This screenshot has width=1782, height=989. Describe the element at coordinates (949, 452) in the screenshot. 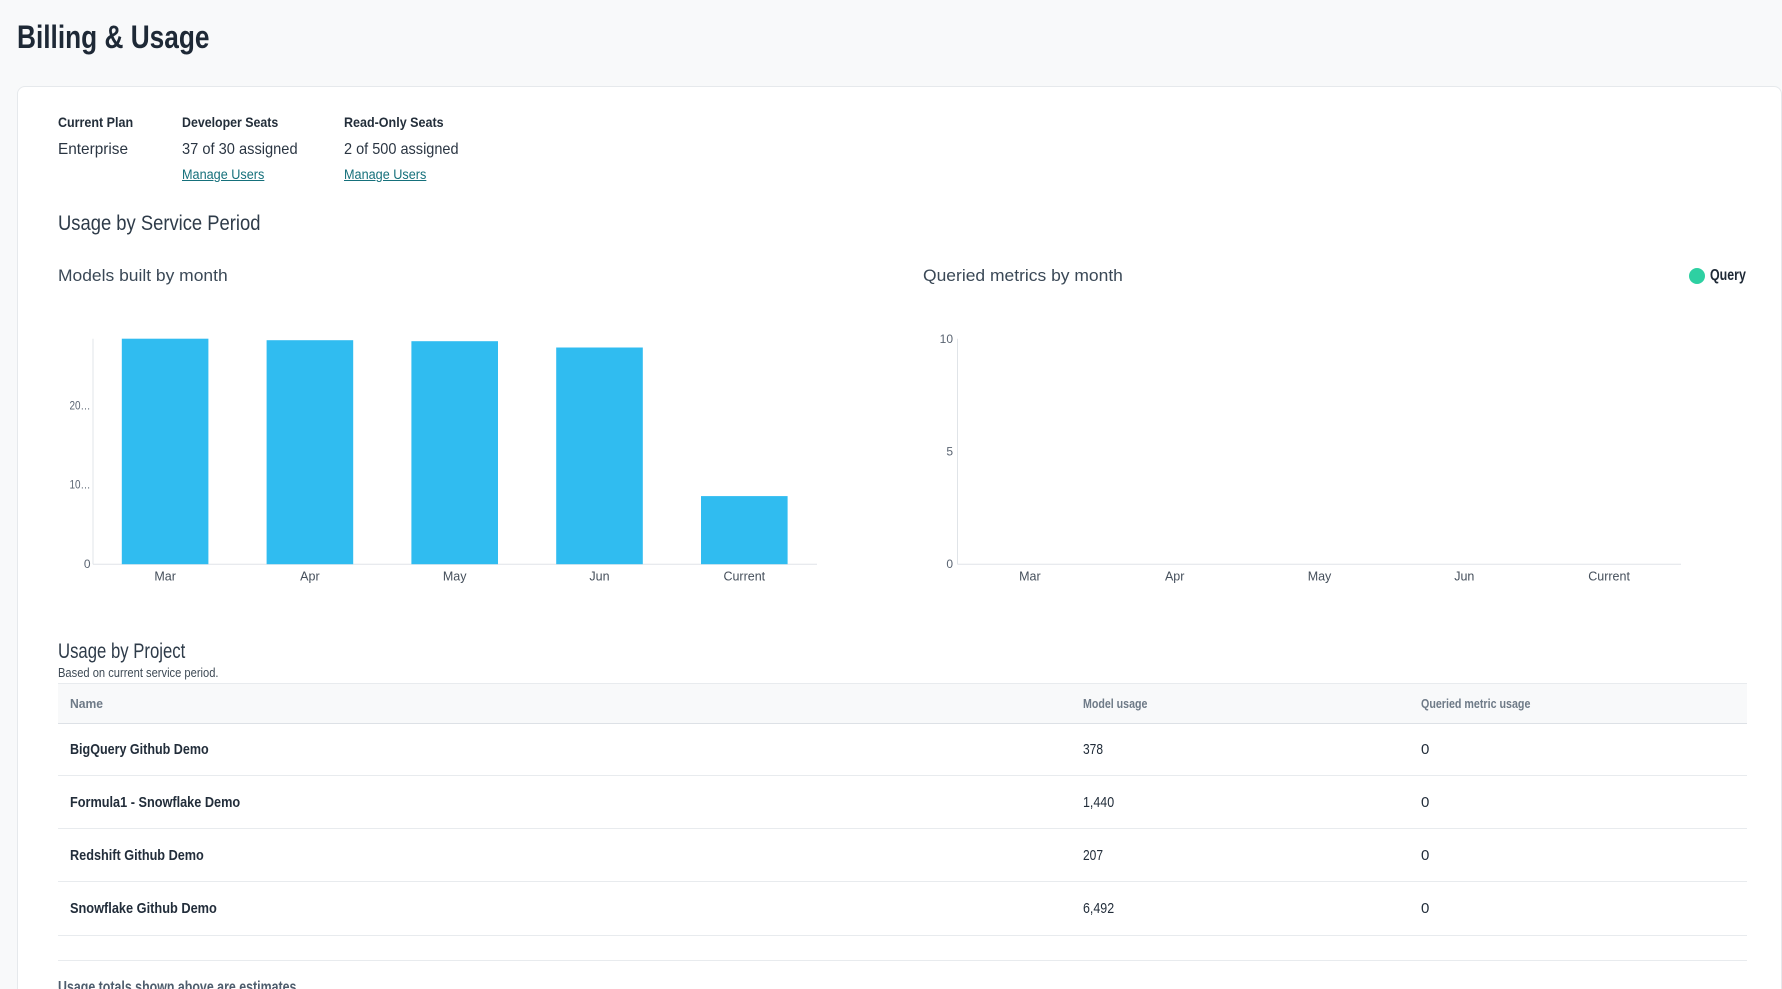

I see `svg-text: 5` at that location.